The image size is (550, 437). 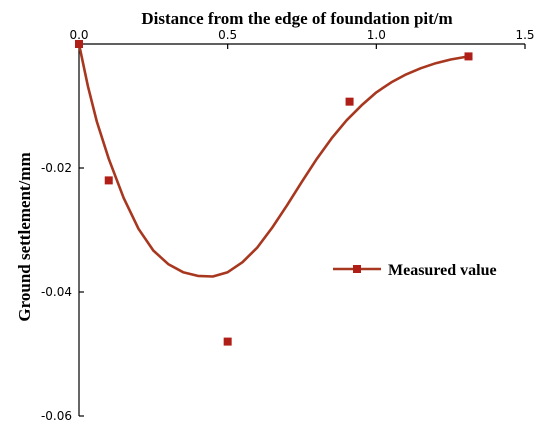 I want to click on y-tick-label: -0.04, so click(x=56, y=292).